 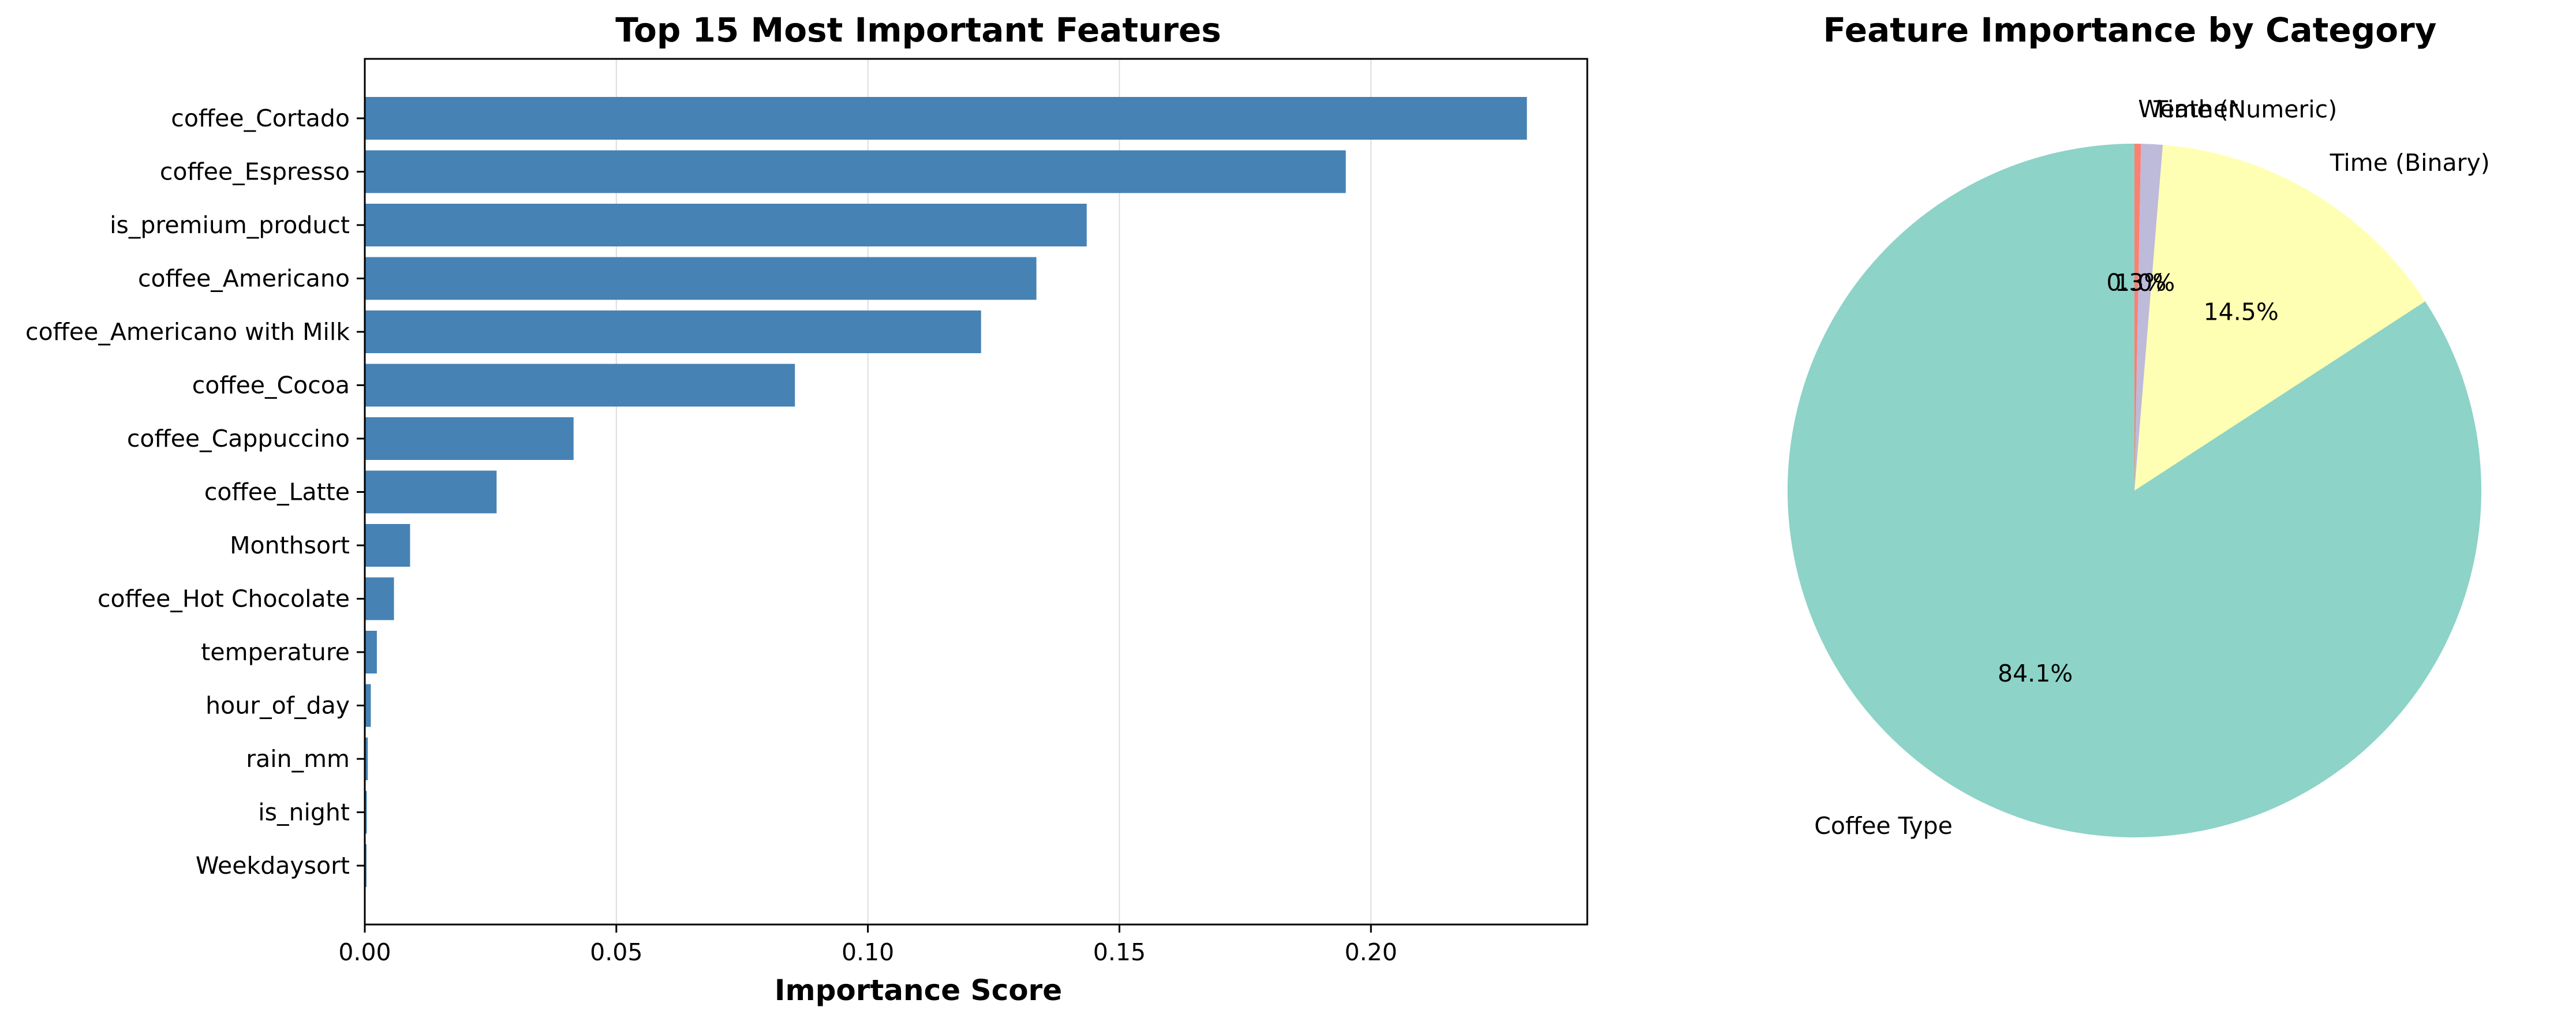 What do you see at coordinates (271, 385) in the screenshot?
I see `y-tick-label: coffee_Cocoa` at bounding box center [271, 385].